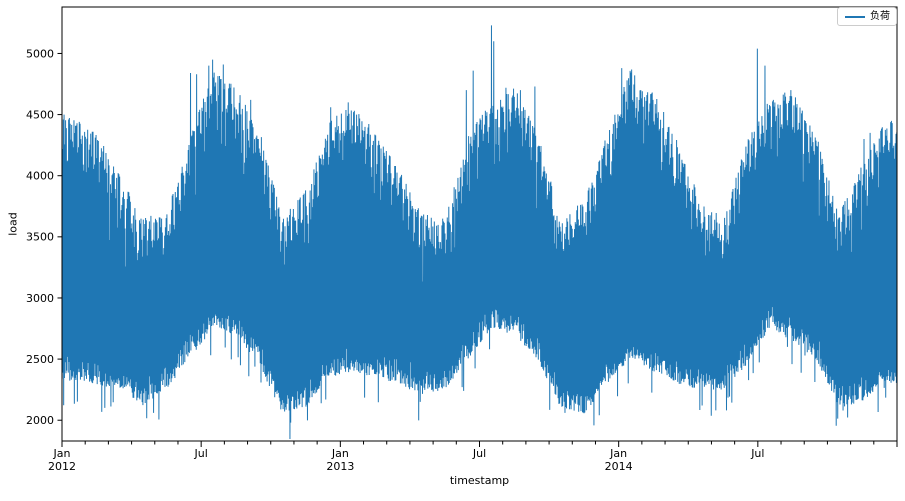 This screenshot has height=501, width=905. Describe the element at coordinates (619, 466) in the screenshot. I see `x-tick-year-label: 2014` at that location.